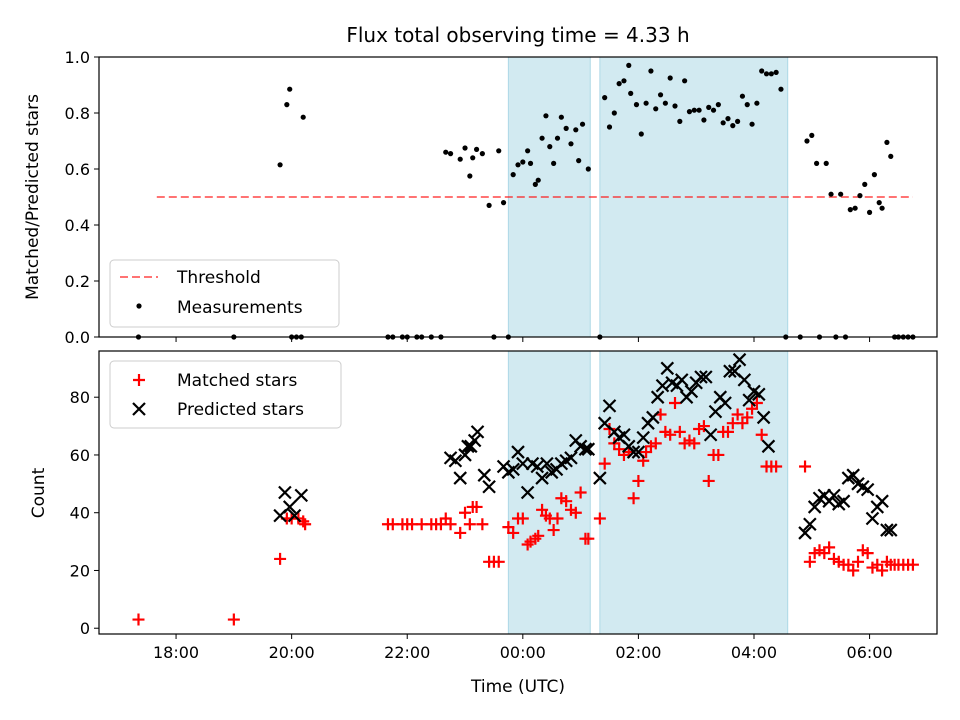 This screenshot has width=960, height=720. Describe the element at coordinates (39, 492) in the screenshot. I see `bottom-ylabel: Count` at that location.